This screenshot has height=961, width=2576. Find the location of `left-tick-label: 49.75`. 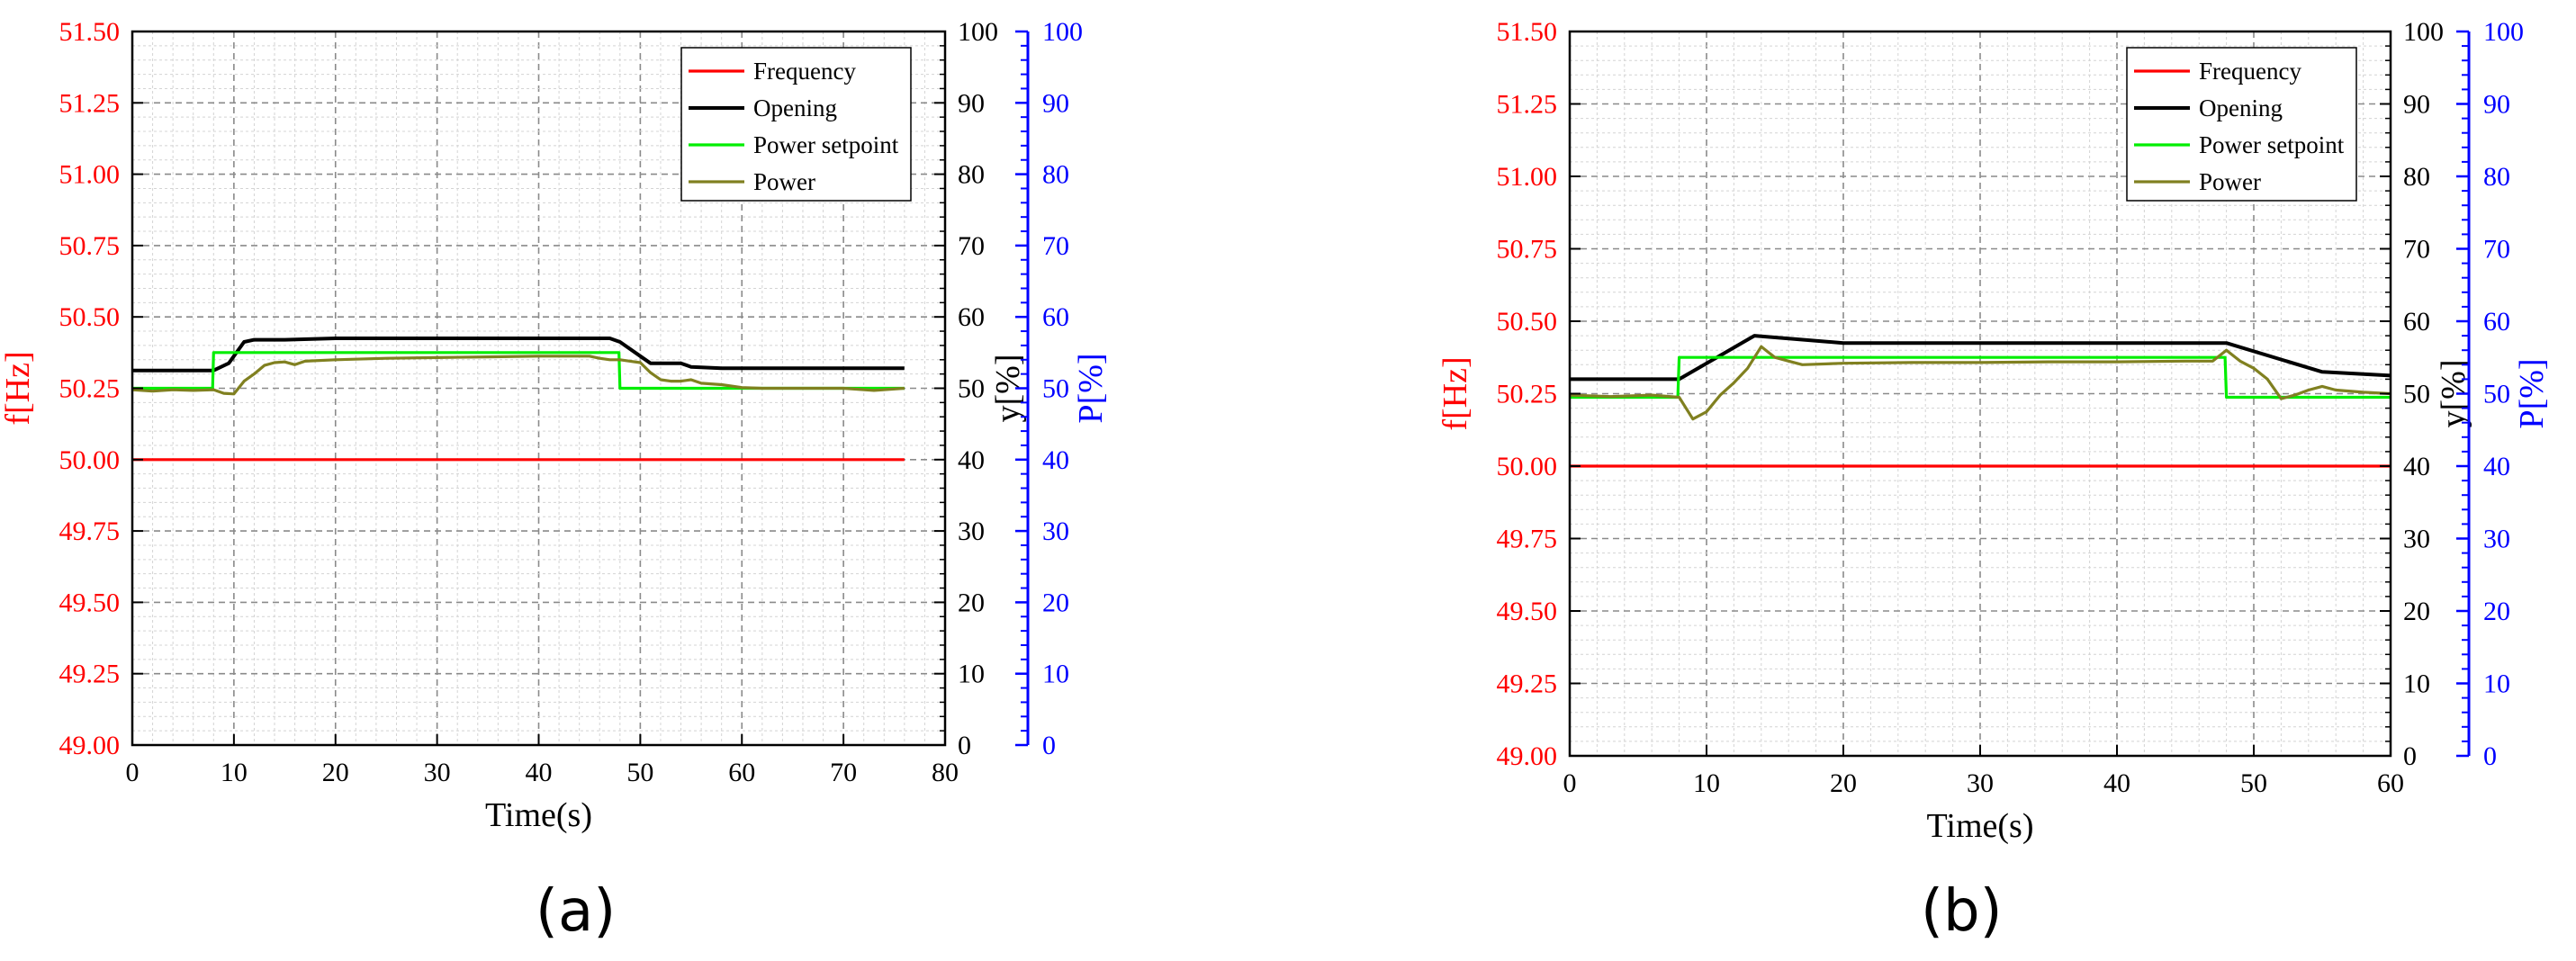

left-tick-label: 49.75 is located at coordinates (90, 531).